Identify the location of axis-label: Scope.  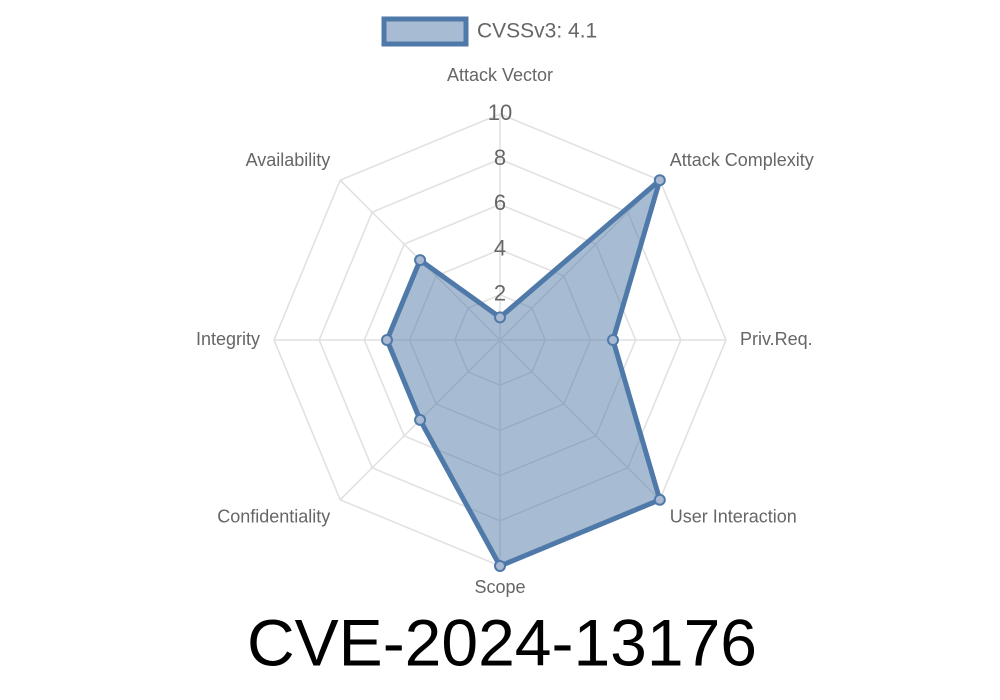
(499, 587).